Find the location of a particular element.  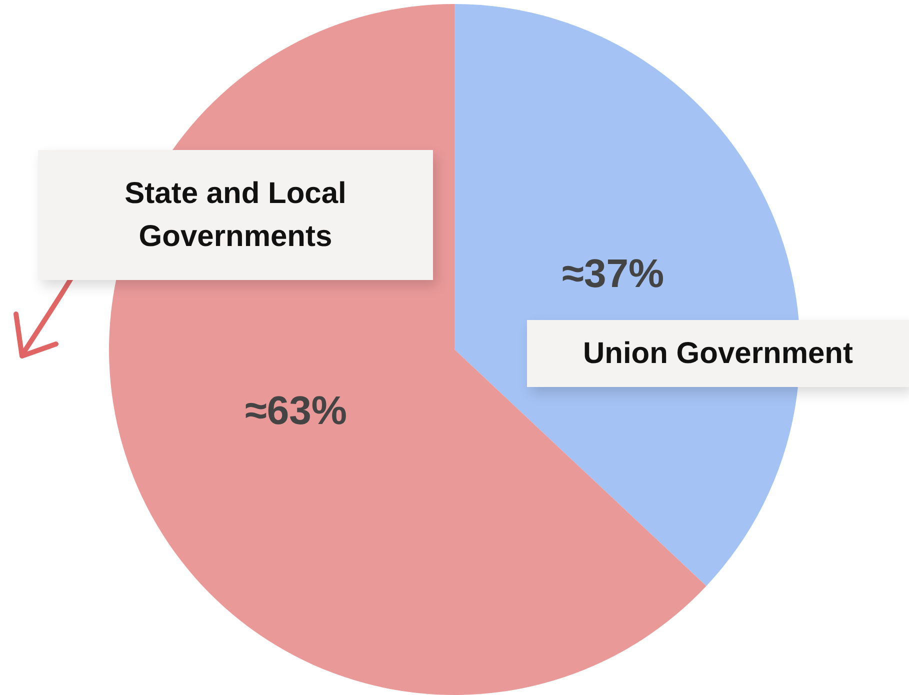

slice-label: Union Government is located at coordinates (718, 353).